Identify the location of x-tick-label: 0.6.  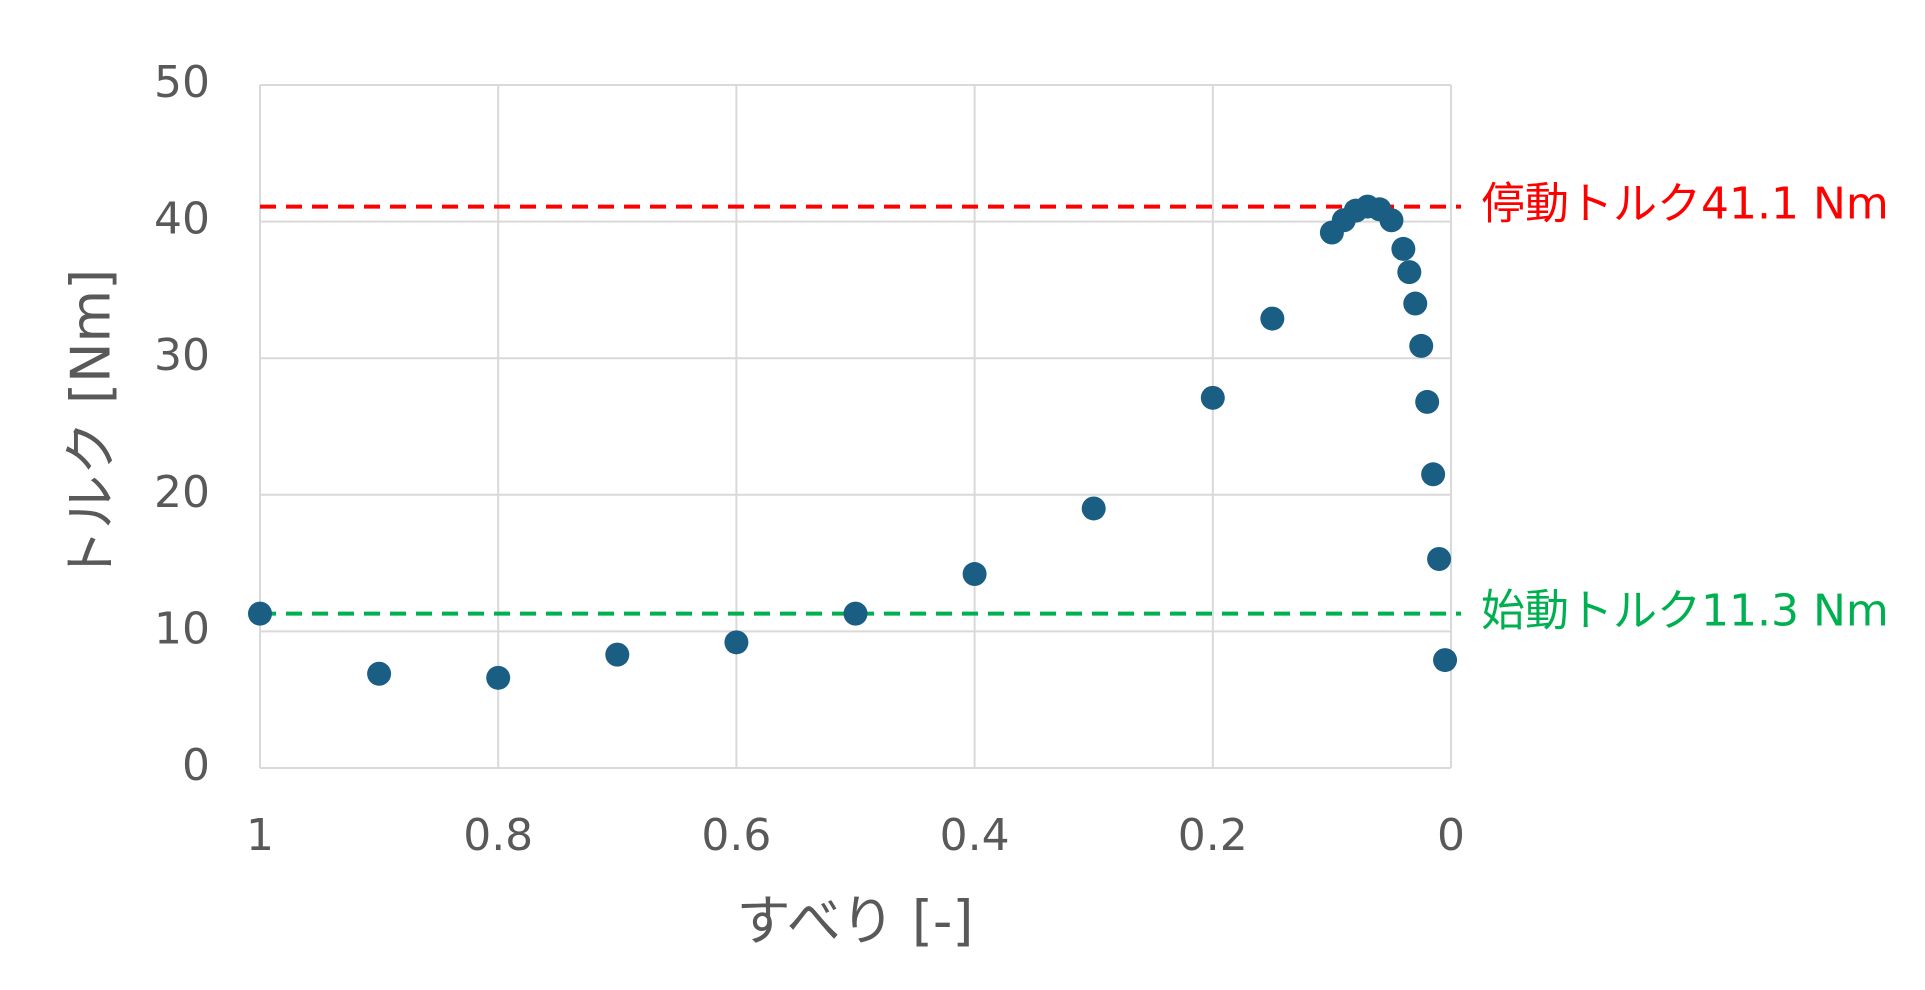
(736, 835).